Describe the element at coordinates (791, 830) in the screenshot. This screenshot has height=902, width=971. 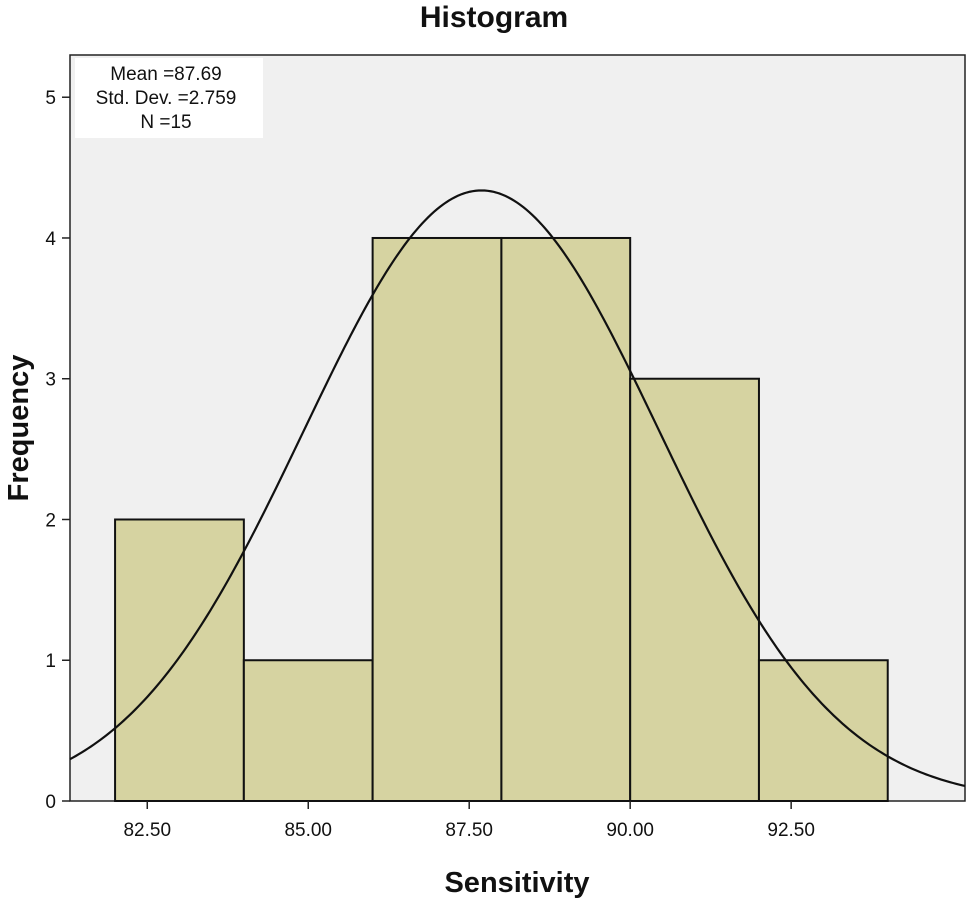
I see `x-tick-label-5: 92.50` at that location.